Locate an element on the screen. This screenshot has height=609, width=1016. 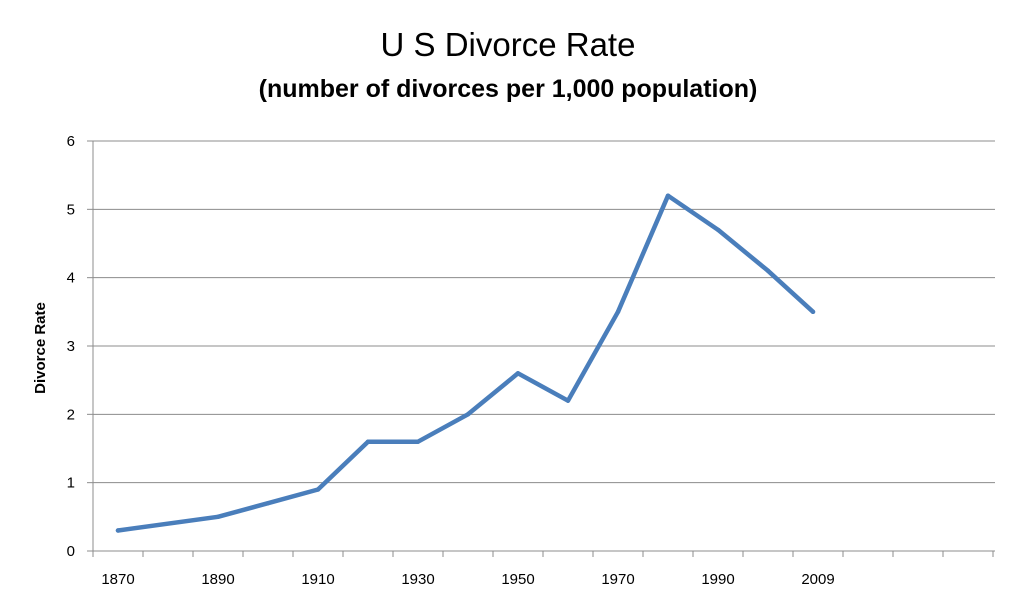
y-tick-label: 6 is located at coordinates (71, 141).